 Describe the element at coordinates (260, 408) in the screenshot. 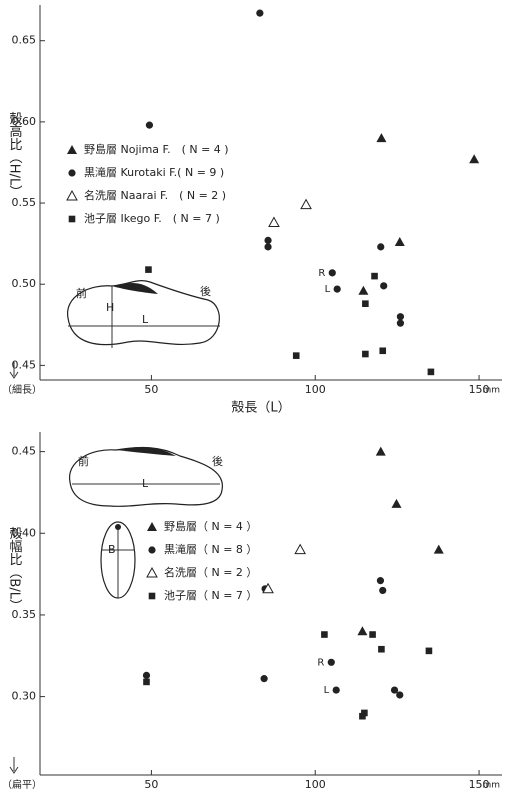

I see `x-axis-label: 殻長（L）` at that location.